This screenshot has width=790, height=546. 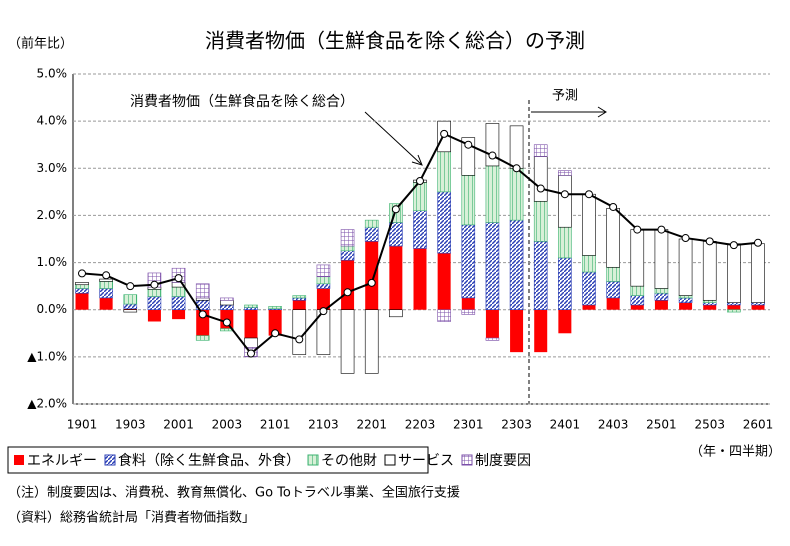 What do you see at coordinates (503, 461) in the screenshot?
I see `legend-label: 制度要因` at bounding box center [503, 461].